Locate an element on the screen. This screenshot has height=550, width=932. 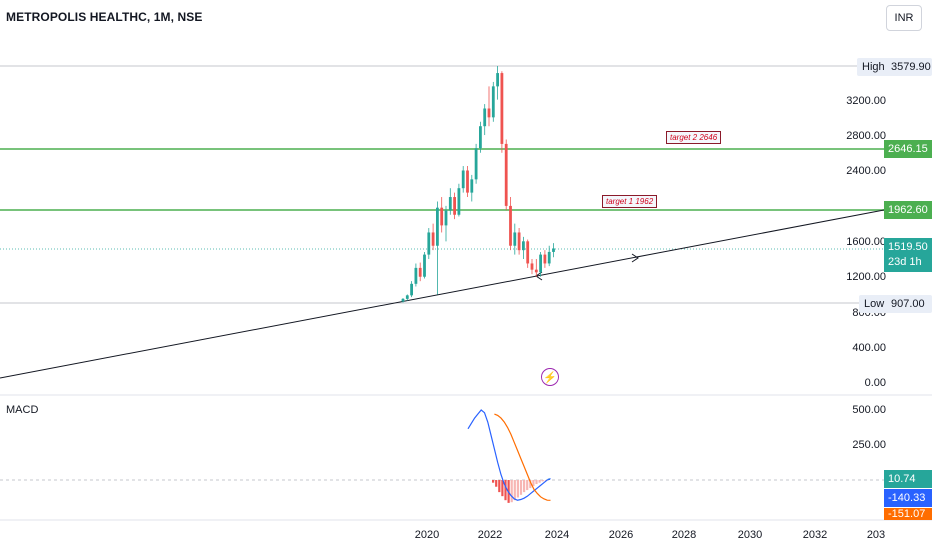
high-value: 3579.90 is located at coordinates (909, 67).